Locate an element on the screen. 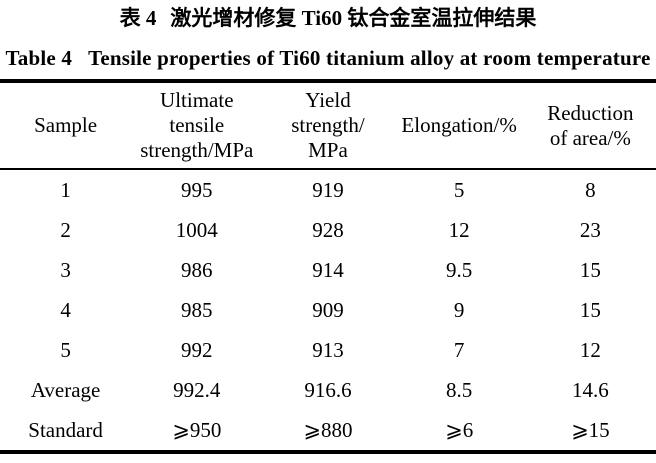 This screenshot has width=656, height=463. col-header-reduction-of-area: Reduction of area/% is located at coordinates (590, 125).